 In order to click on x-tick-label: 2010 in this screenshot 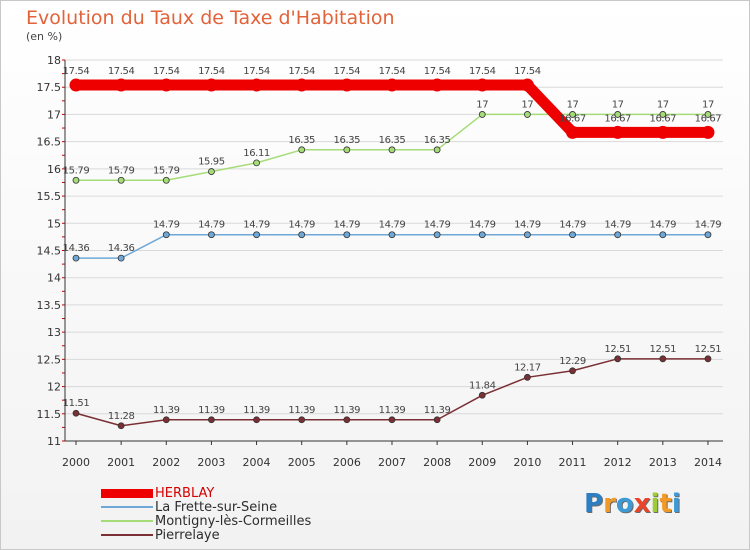, I will do `click(527, 462)`.